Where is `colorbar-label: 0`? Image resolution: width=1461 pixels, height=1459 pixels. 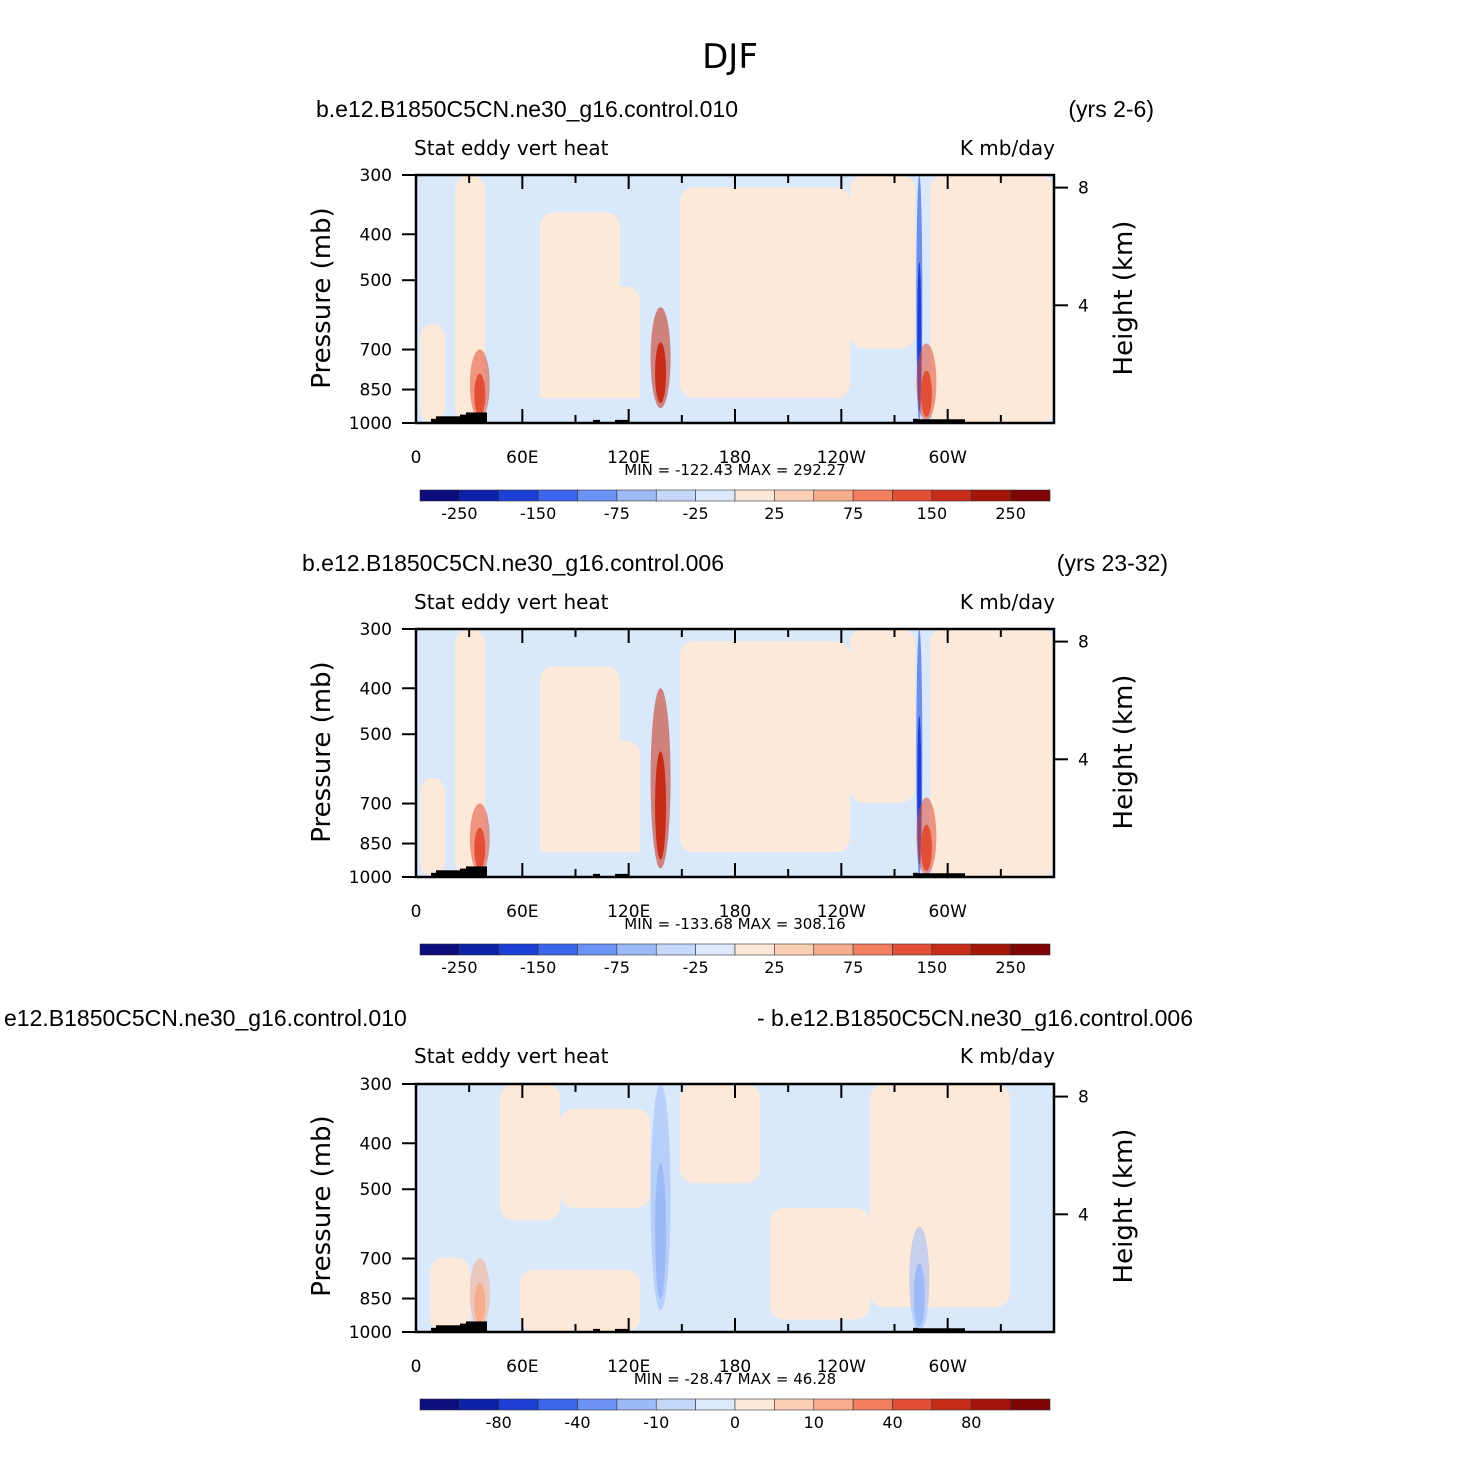
colorbar-label: 0 is located at coordinates (735, 1422).